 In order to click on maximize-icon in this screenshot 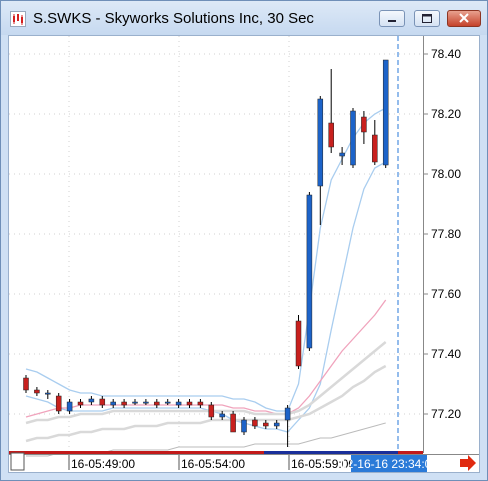, I will do `click(427, 18)`.